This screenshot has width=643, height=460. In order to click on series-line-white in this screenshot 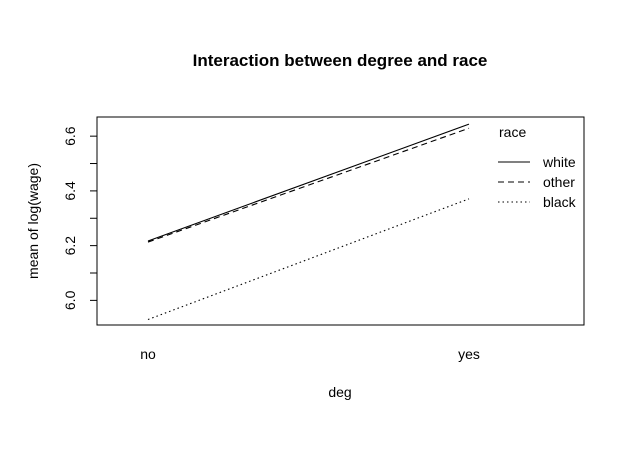, I will do `click(308, 182)`.